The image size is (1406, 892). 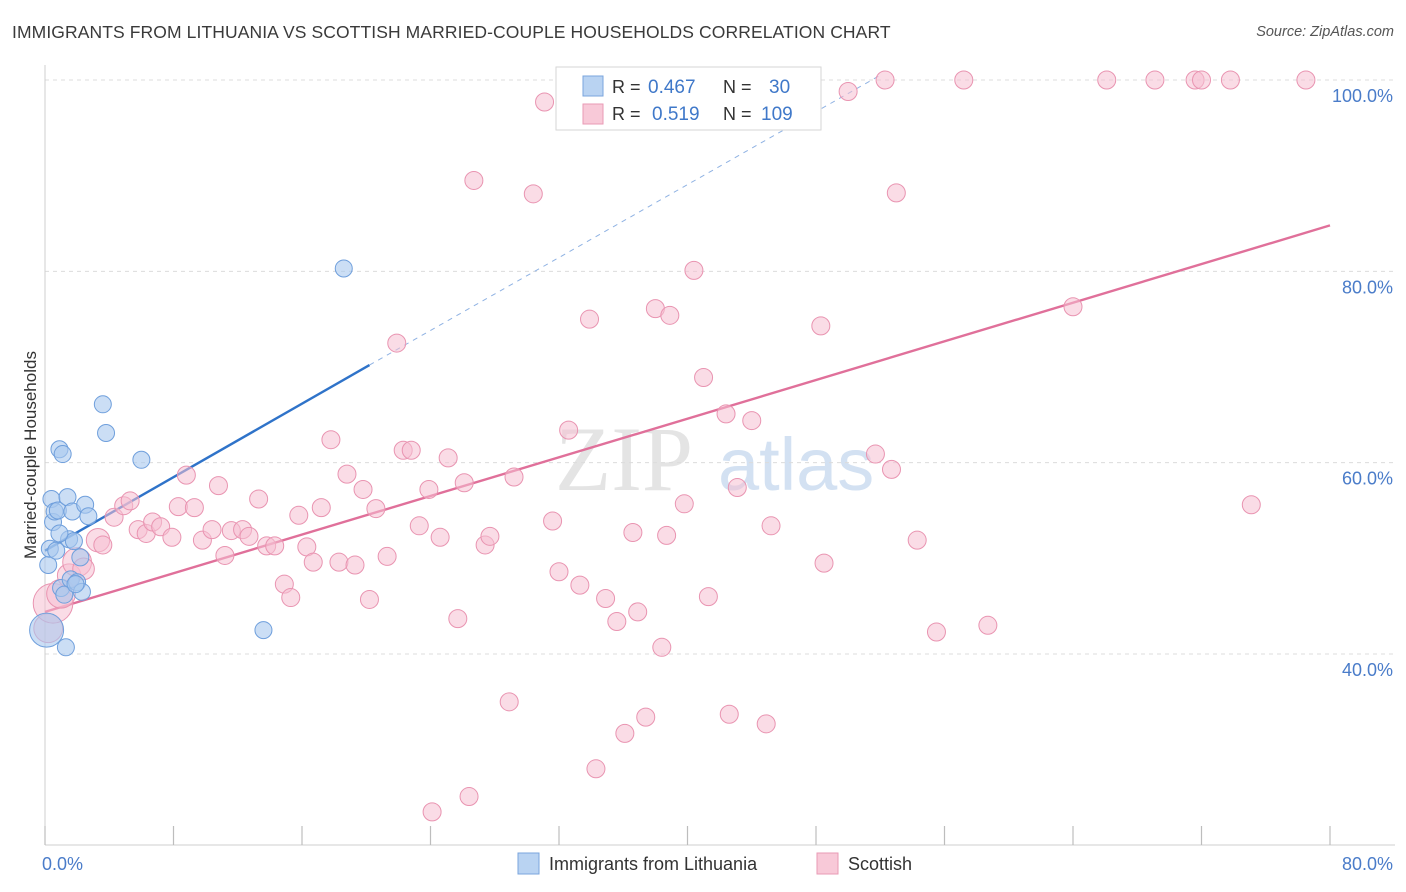 What do you see at coordinates (653, 864) in the screenshot?
I see `bottom-legend-lithuania: Immigrants from Lithuania` at bounding box center [653, 864].